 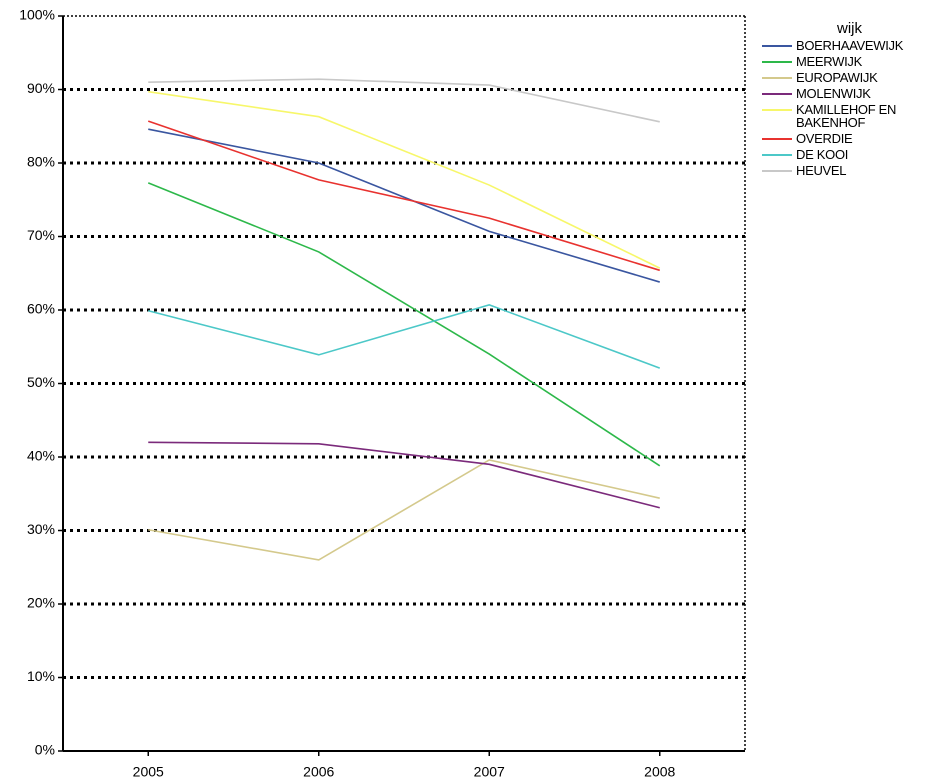 I want to click on y-tick-label: 60%, so click(x=41, y=309).